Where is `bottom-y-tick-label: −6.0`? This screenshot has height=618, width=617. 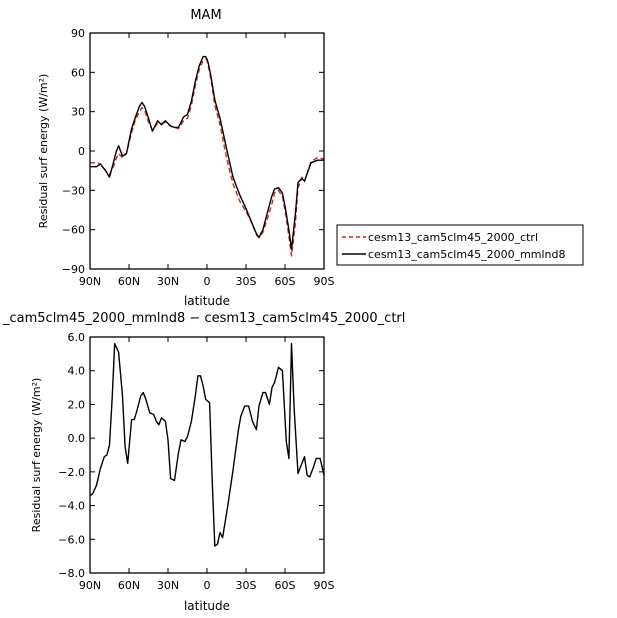 bottom-y-tick-label: −6.0 is located at coordinates (71, 539).